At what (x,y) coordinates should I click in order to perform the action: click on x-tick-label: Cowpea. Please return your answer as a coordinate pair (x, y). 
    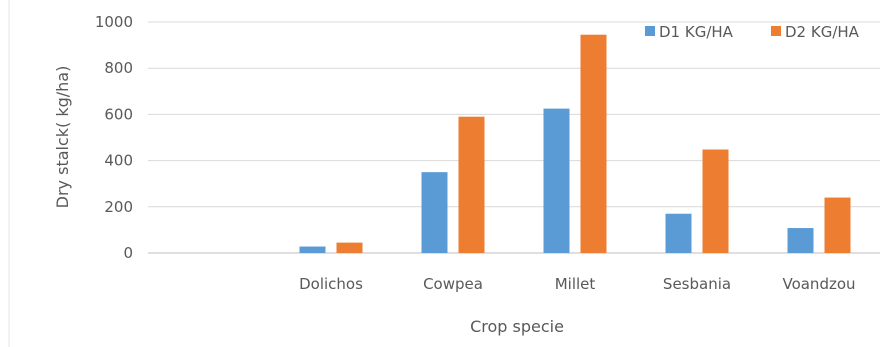
    Looking at the image, I should click on (453, 284).